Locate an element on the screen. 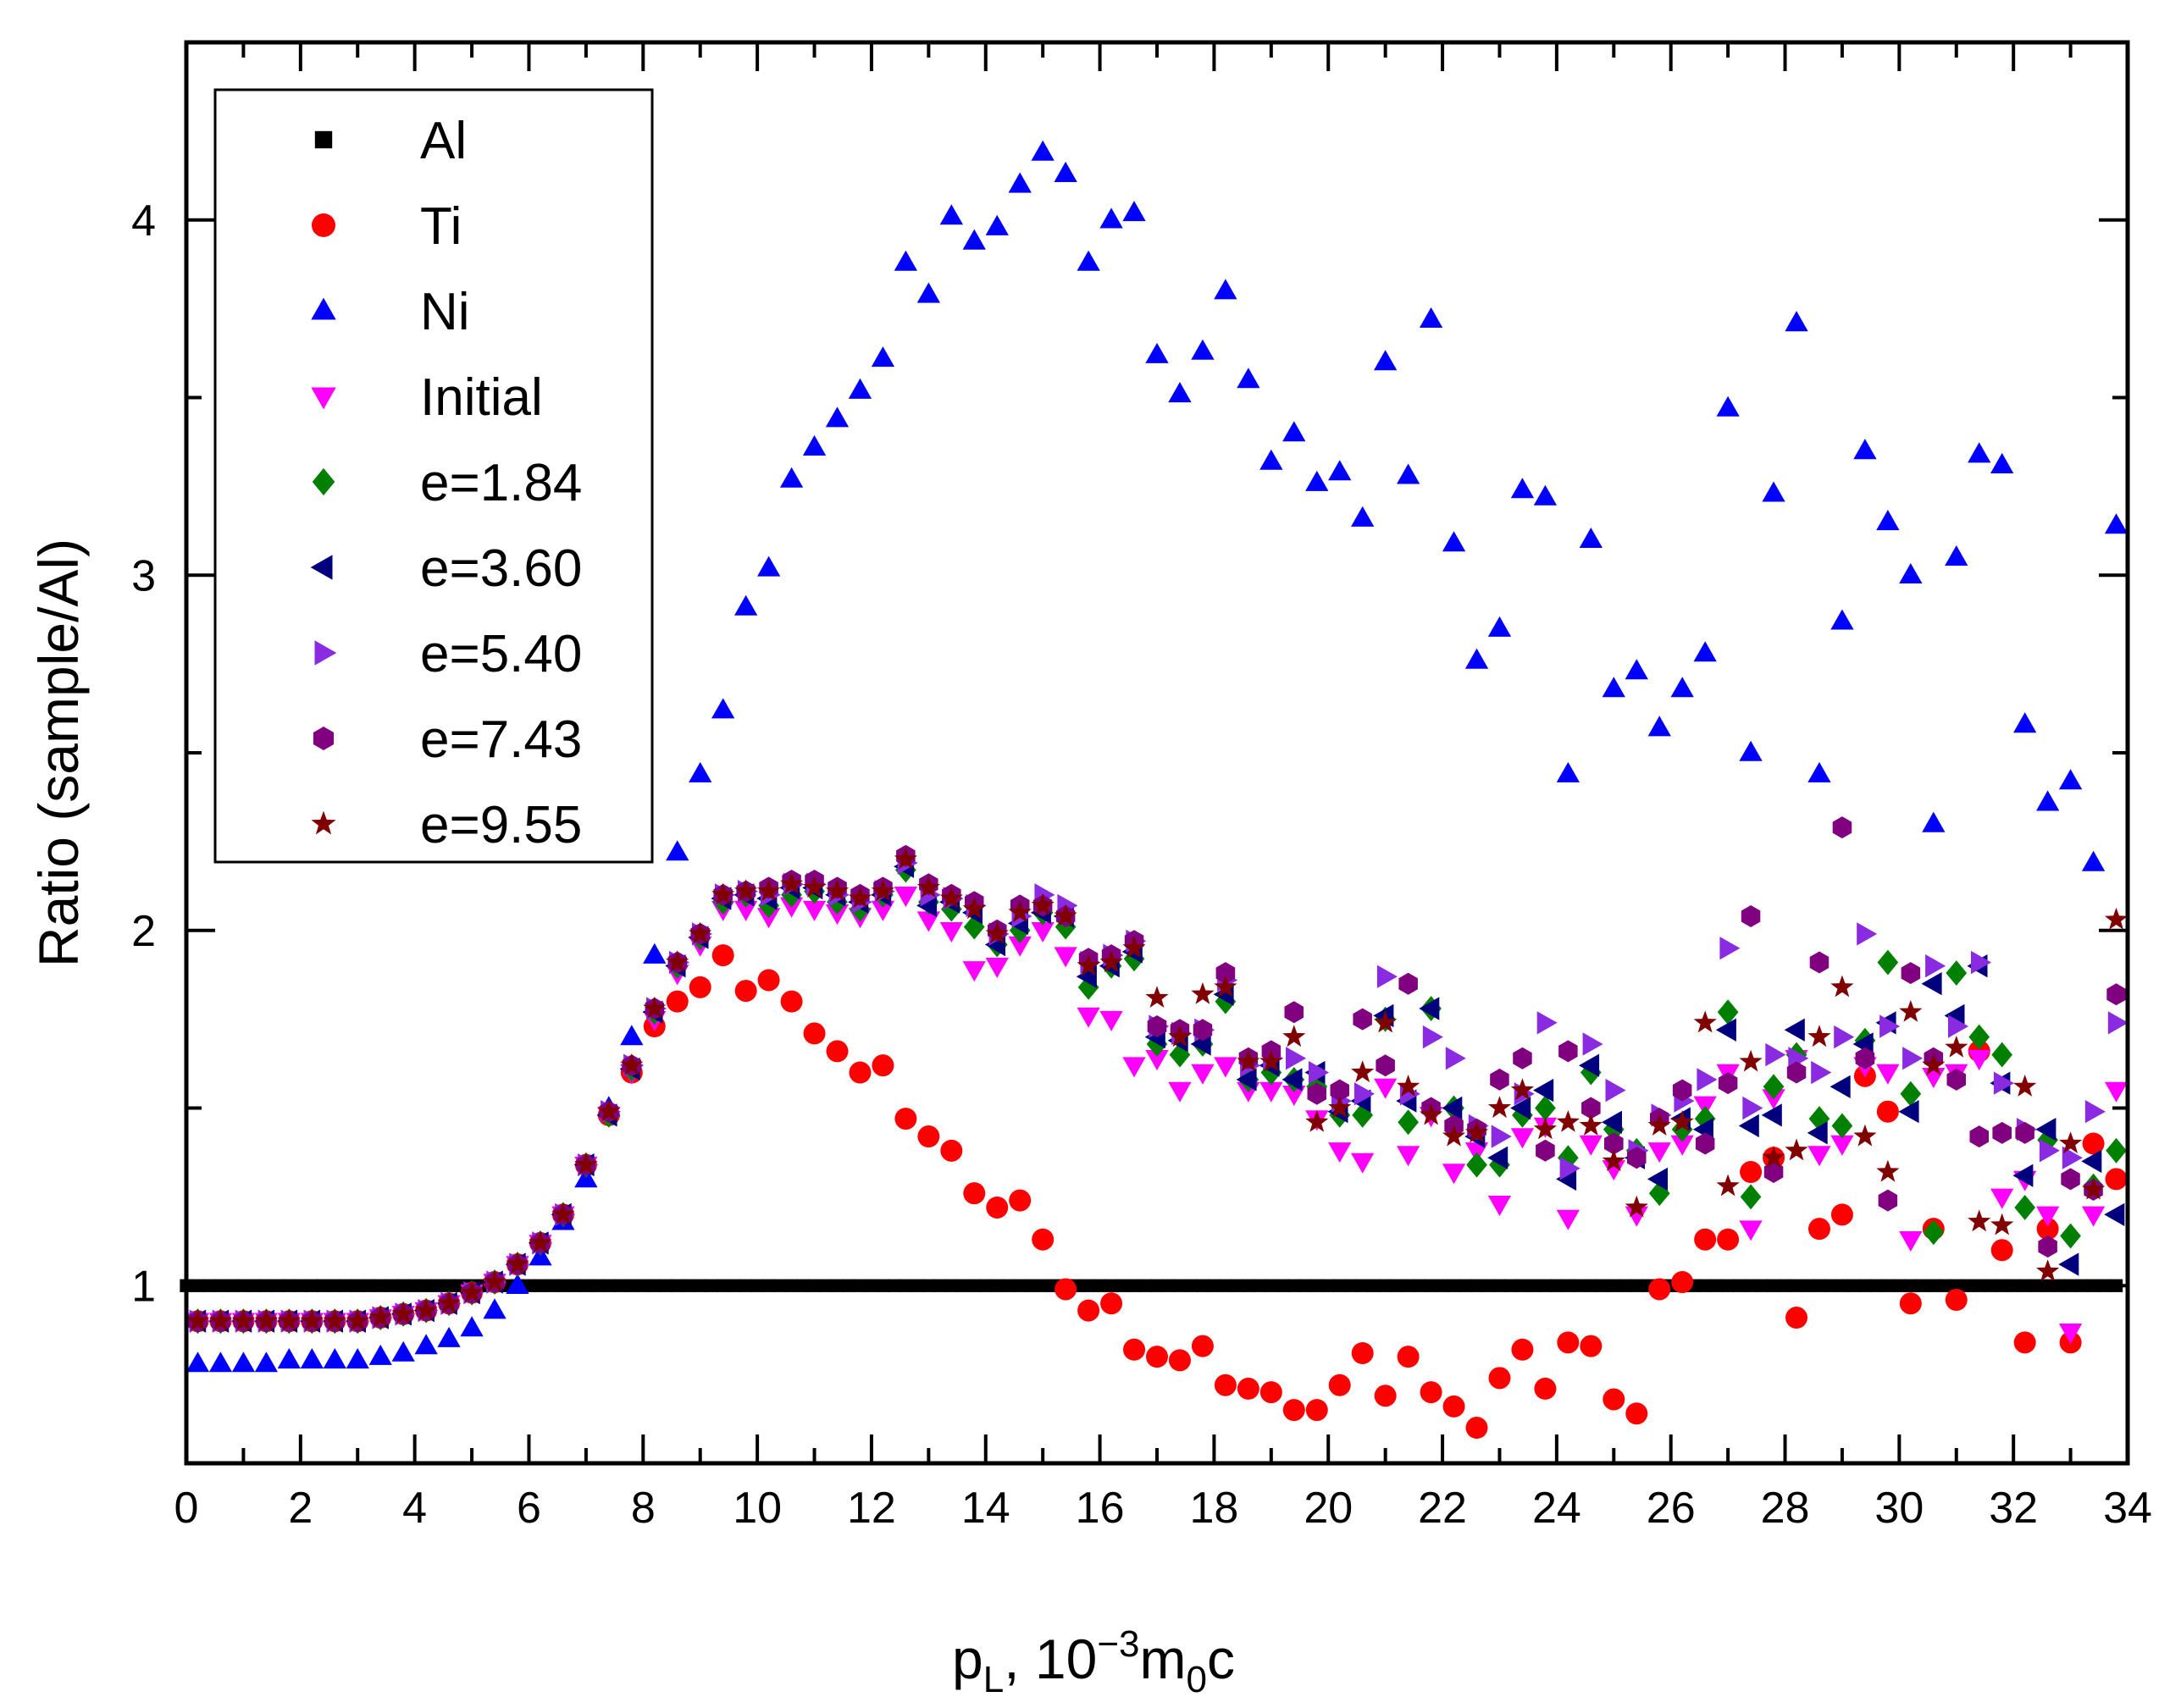 This screenshot has height=1708, width=2170. x-tick-label: 18 is located at coordinates (1213, 1508).